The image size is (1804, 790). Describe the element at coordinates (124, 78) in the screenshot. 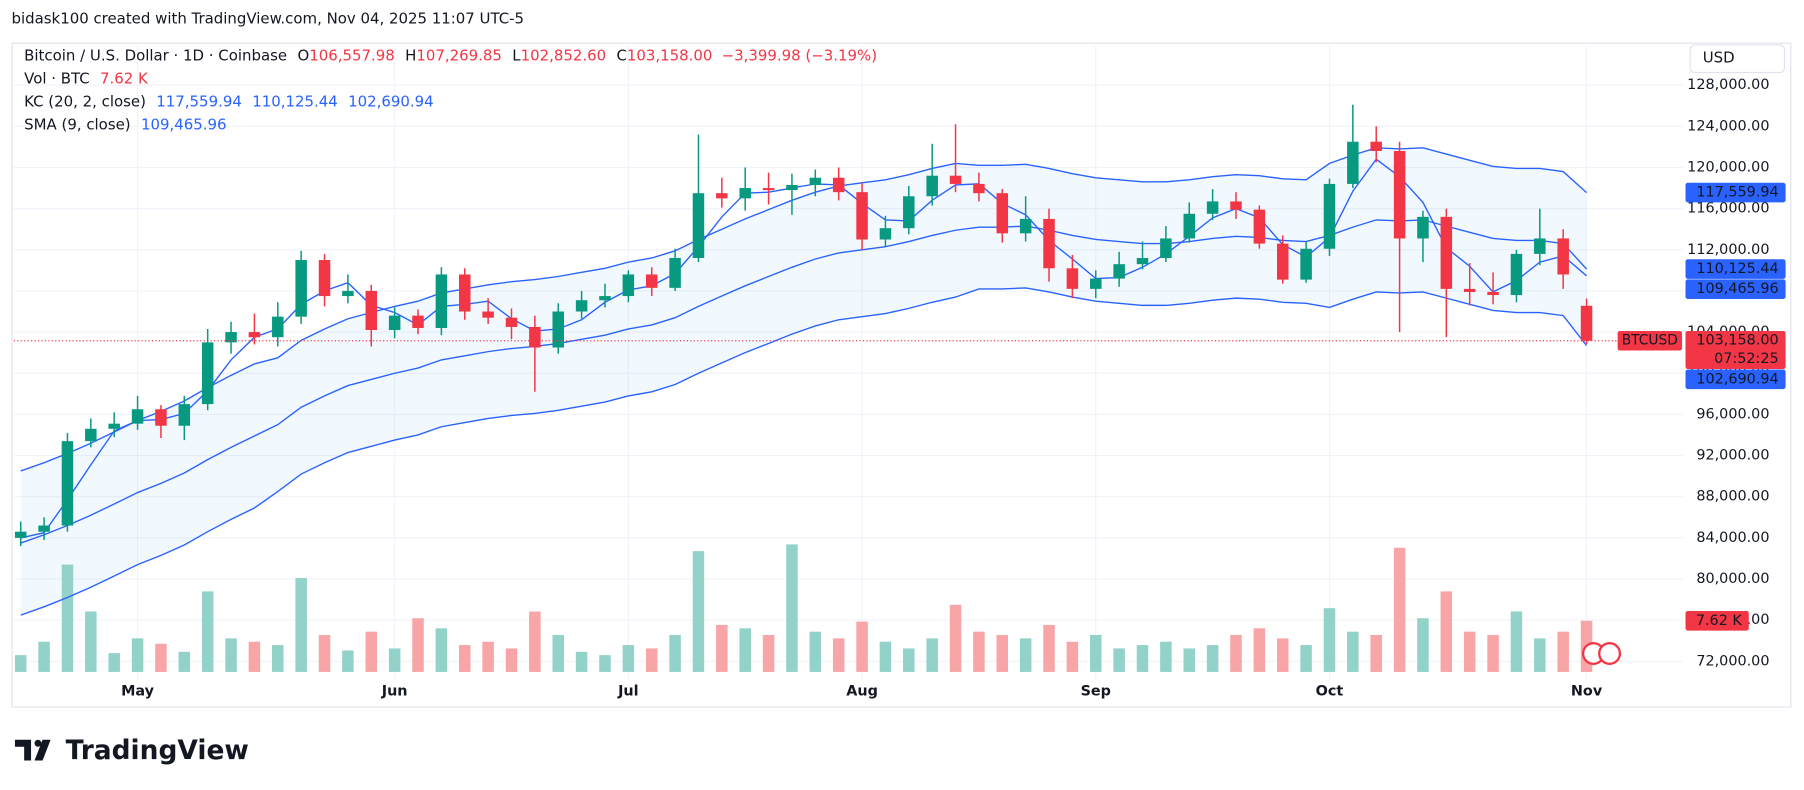

I see `legend-item: 7.62 K` at that location.